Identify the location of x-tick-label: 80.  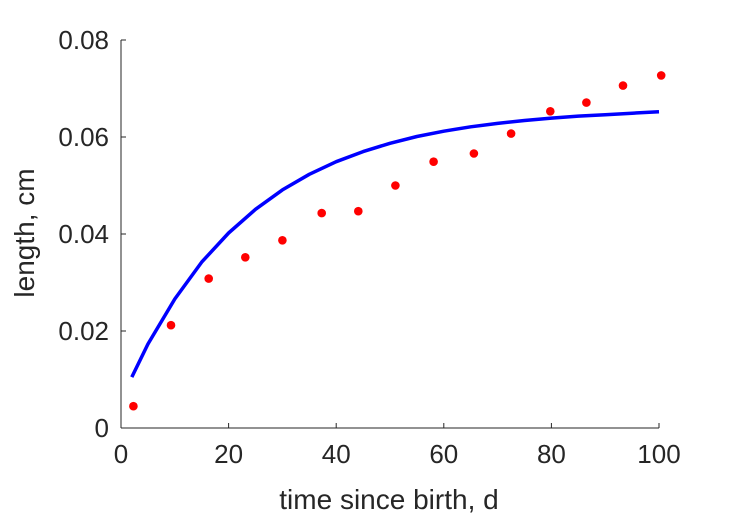
(551, 454).